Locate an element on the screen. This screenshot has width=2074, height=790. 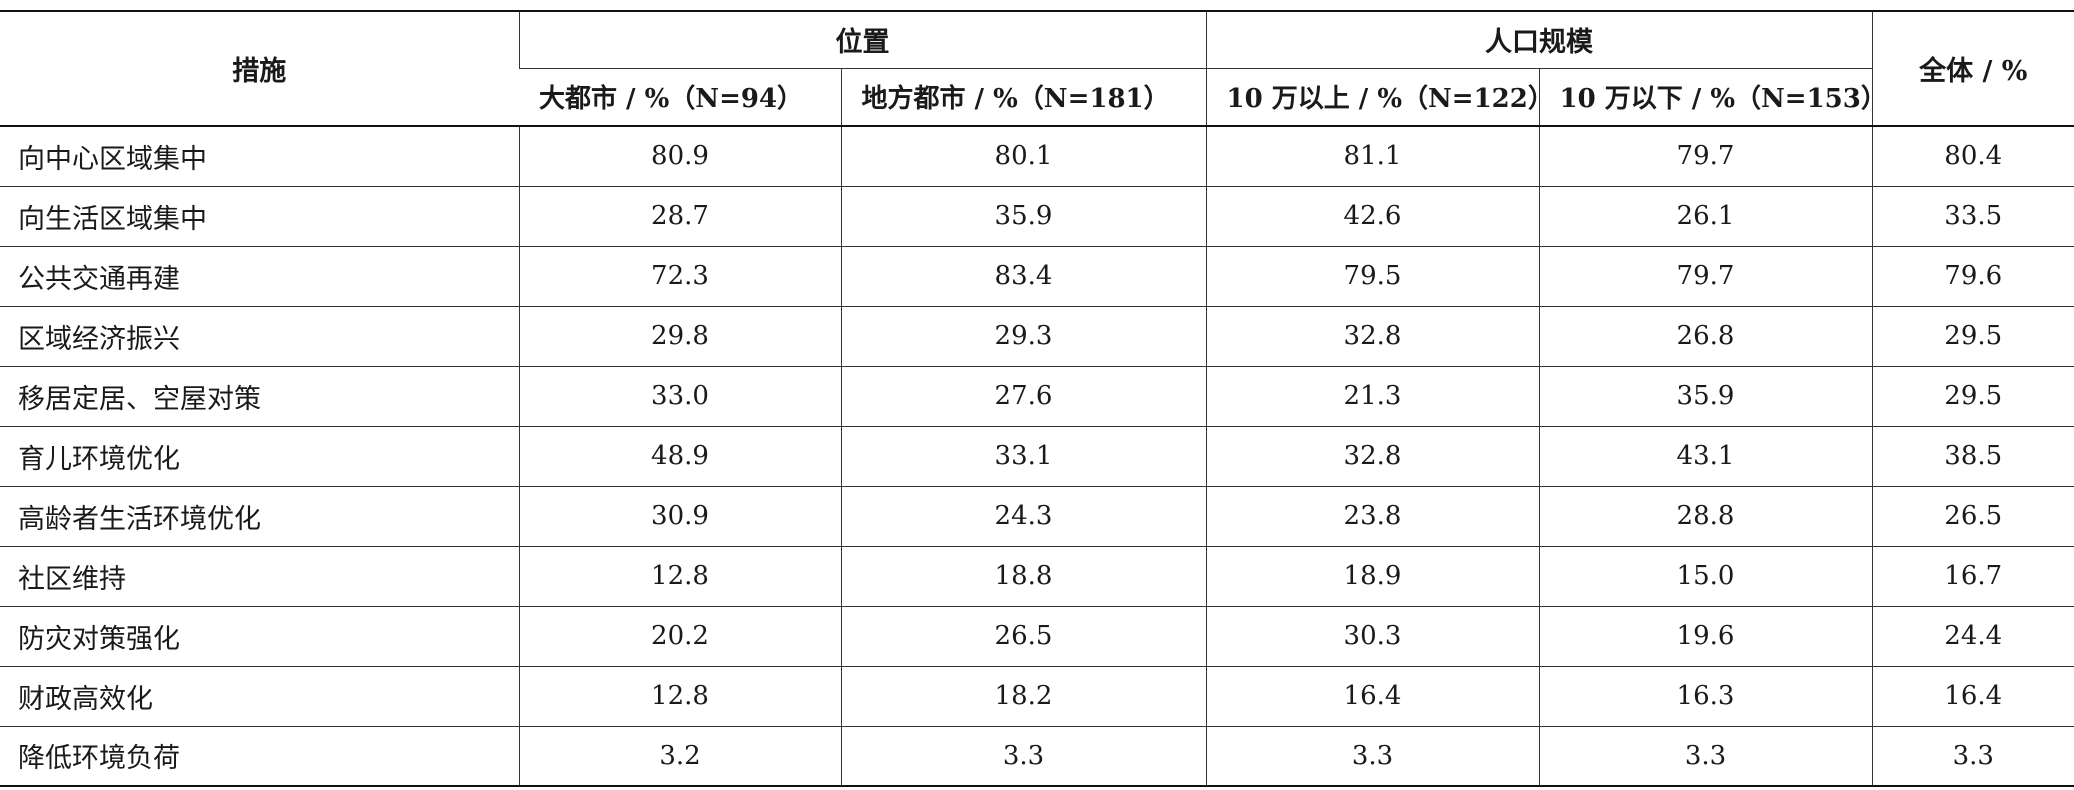
under-100k-value-cell: 3.3 is located at coordinates (1705, 756).